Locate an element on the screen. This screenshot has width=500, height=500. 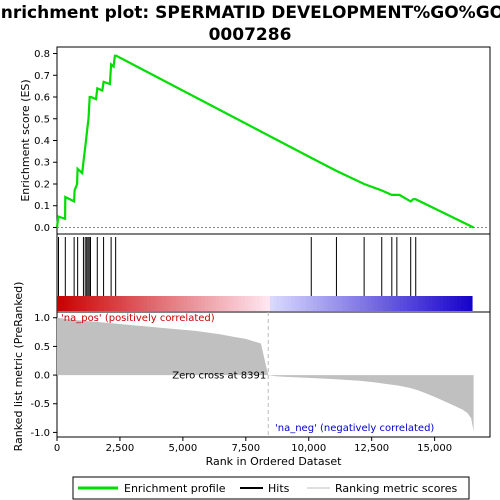
metric-xtick-label: 0 is located at coordinates (57, 448).